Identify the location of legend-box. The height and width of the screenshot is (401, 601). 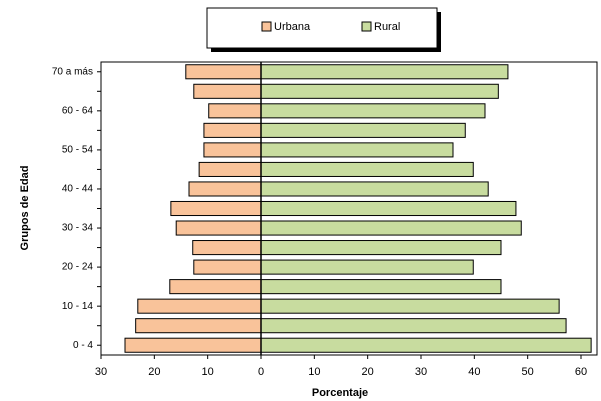
(322, 28).